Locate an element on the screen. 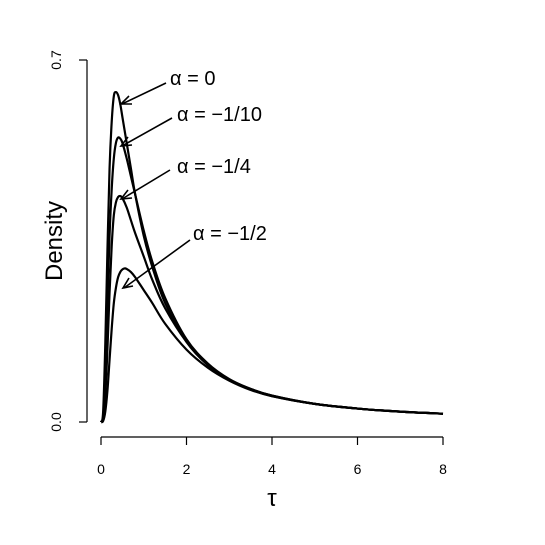 Image resolution: width=545 pixels, height=545 pixels. annotation-alpha-minus-1-2: α = −1/2 is located at coordinates (230, 234).